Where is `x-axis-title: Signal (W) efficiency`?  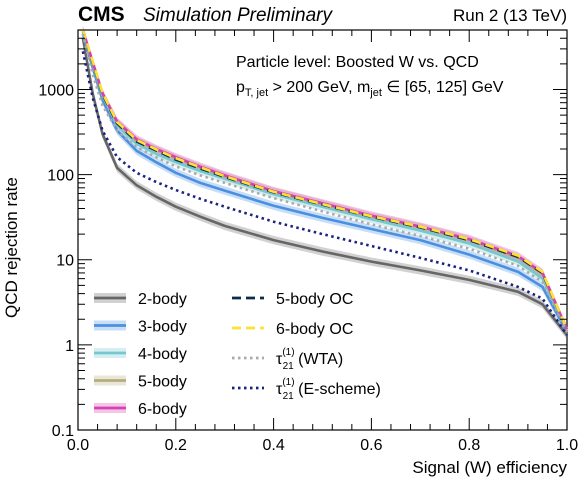
x-axis-title: Signal (W) efficiency is located at coordinates (489, 467).